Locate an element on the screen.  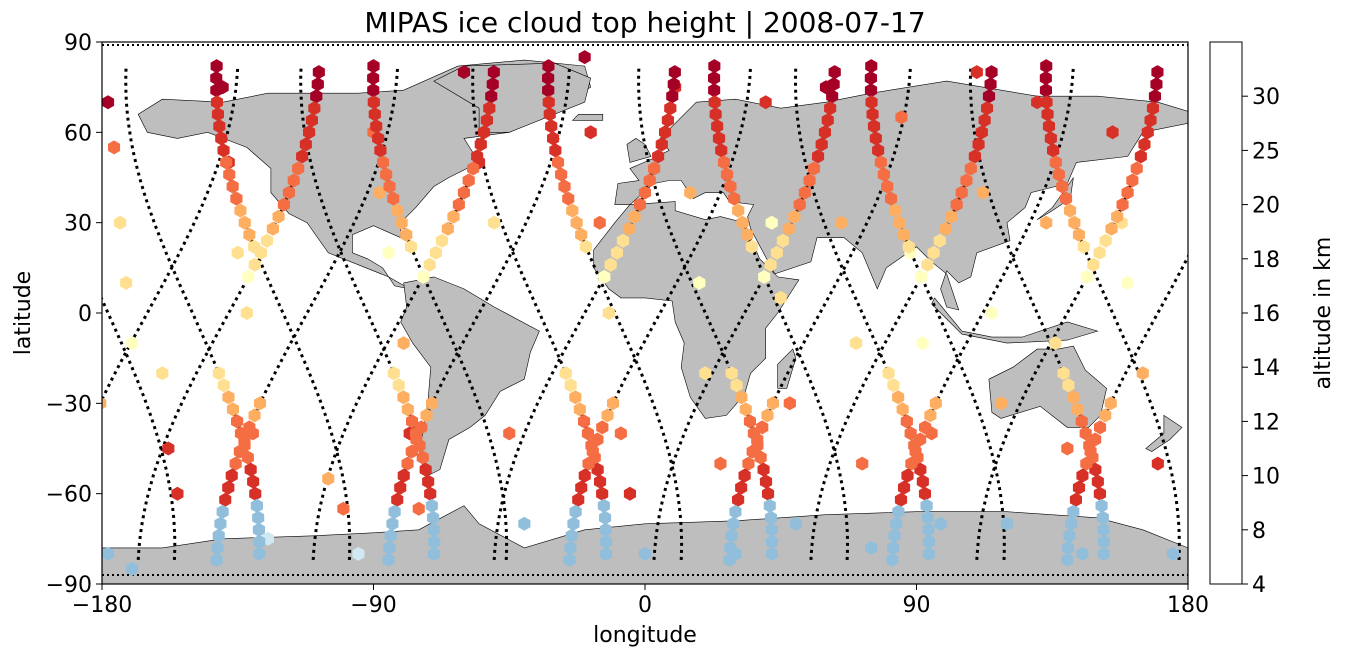
y-axis: 90 60 30 0 −30 −60 −90 is located at coordinates (74, 314).